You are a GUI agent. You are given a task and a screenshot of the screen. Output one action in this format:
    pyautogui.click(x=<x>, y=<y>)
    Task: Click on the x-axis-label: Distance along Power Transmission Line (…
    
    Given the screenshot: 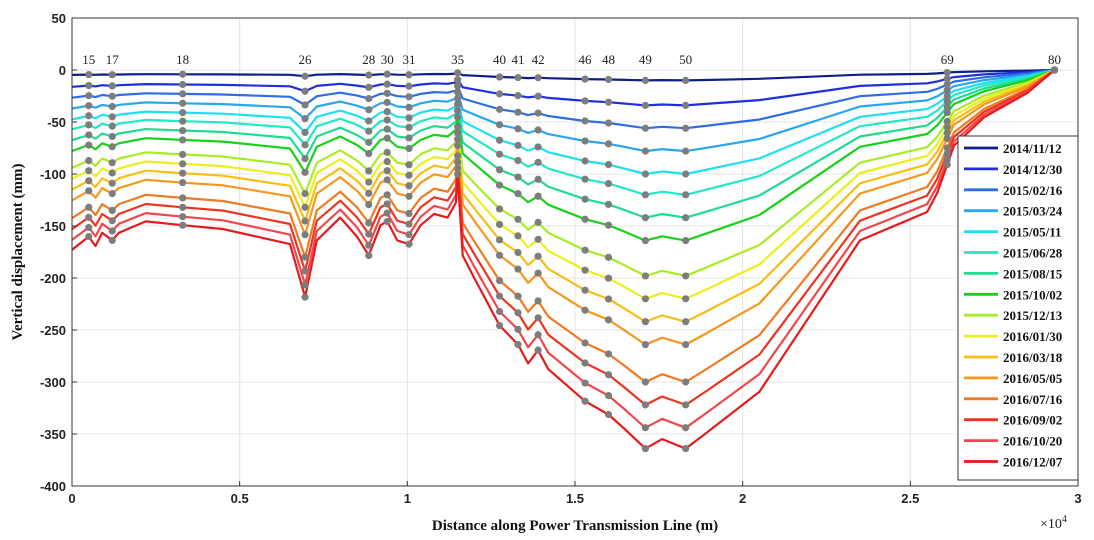 What is the action you would take?
    pyautogui.click(x=575, y=526)
    